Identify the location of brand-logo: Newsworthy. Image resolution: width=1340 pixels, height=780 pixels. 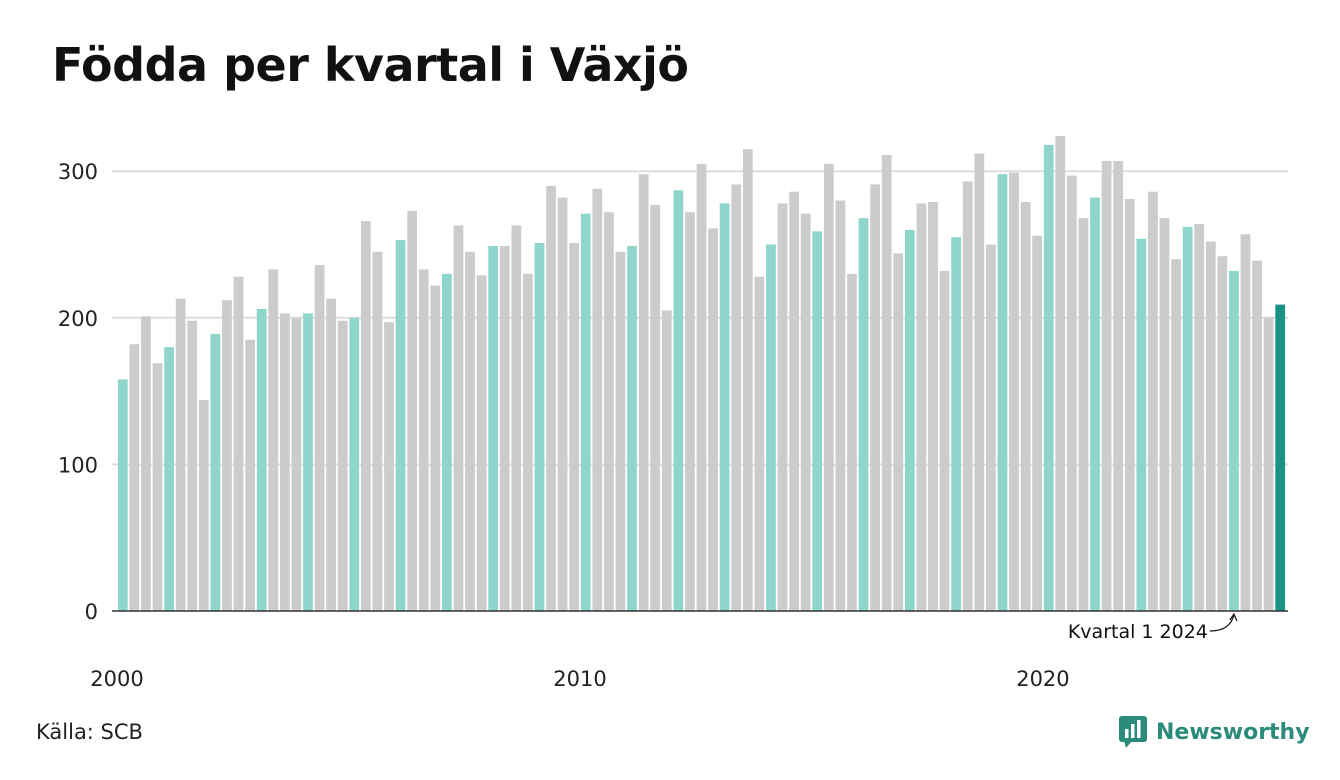
(1214, 732).